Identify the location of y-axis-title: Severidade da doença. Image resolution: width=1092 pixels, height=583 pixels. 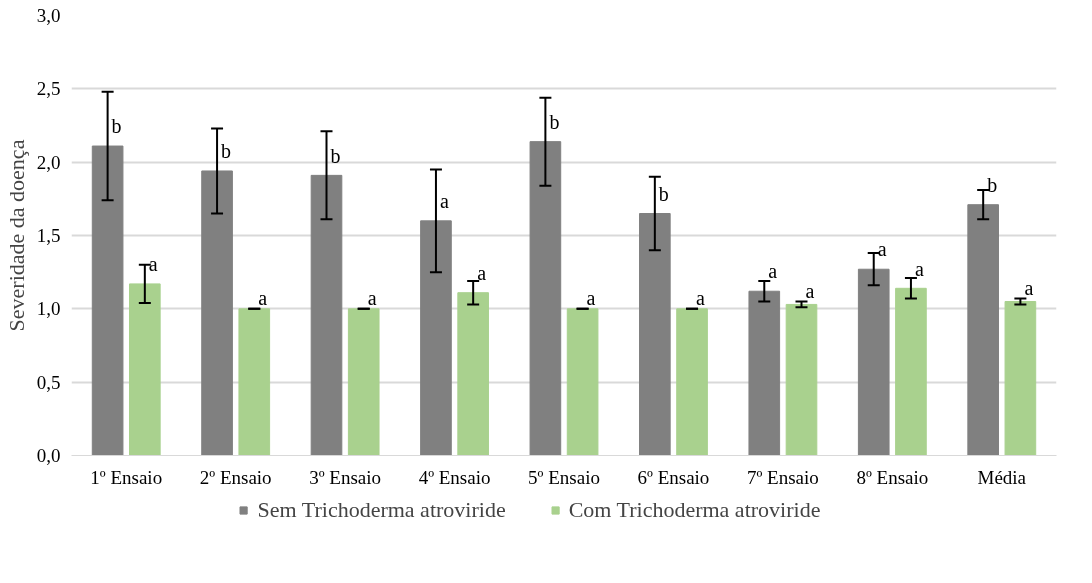
(16, 235).